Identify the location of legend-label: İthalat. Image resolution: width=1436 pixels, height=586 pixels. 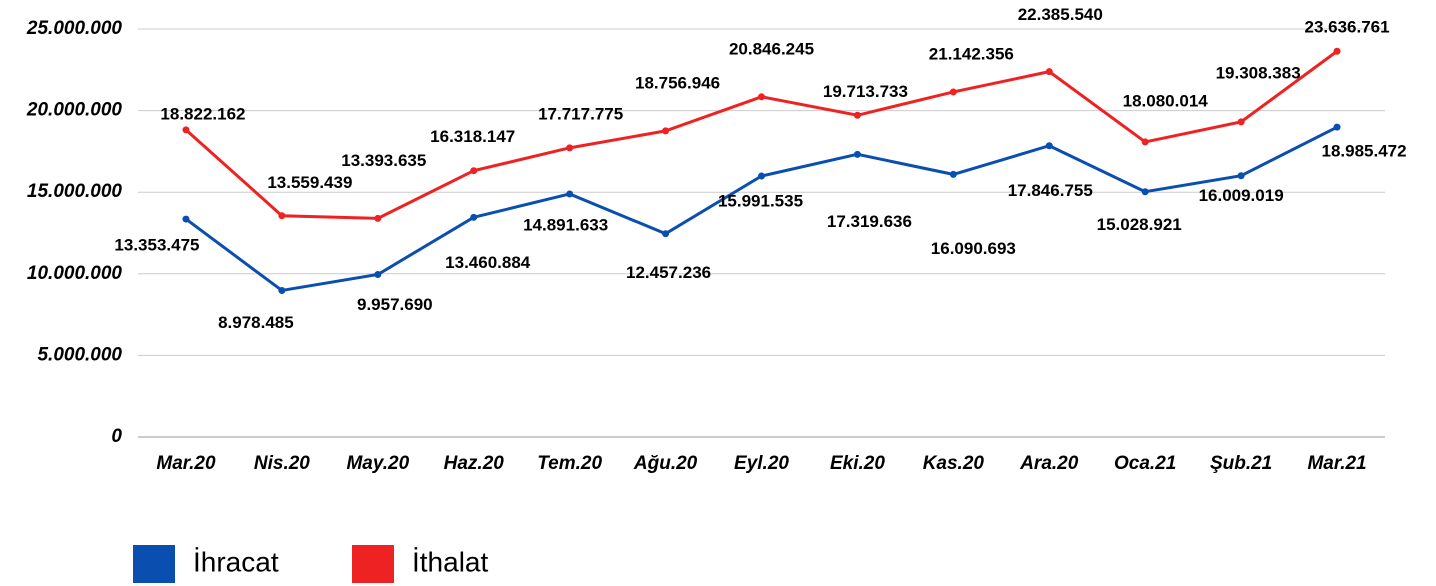
(450, 561).